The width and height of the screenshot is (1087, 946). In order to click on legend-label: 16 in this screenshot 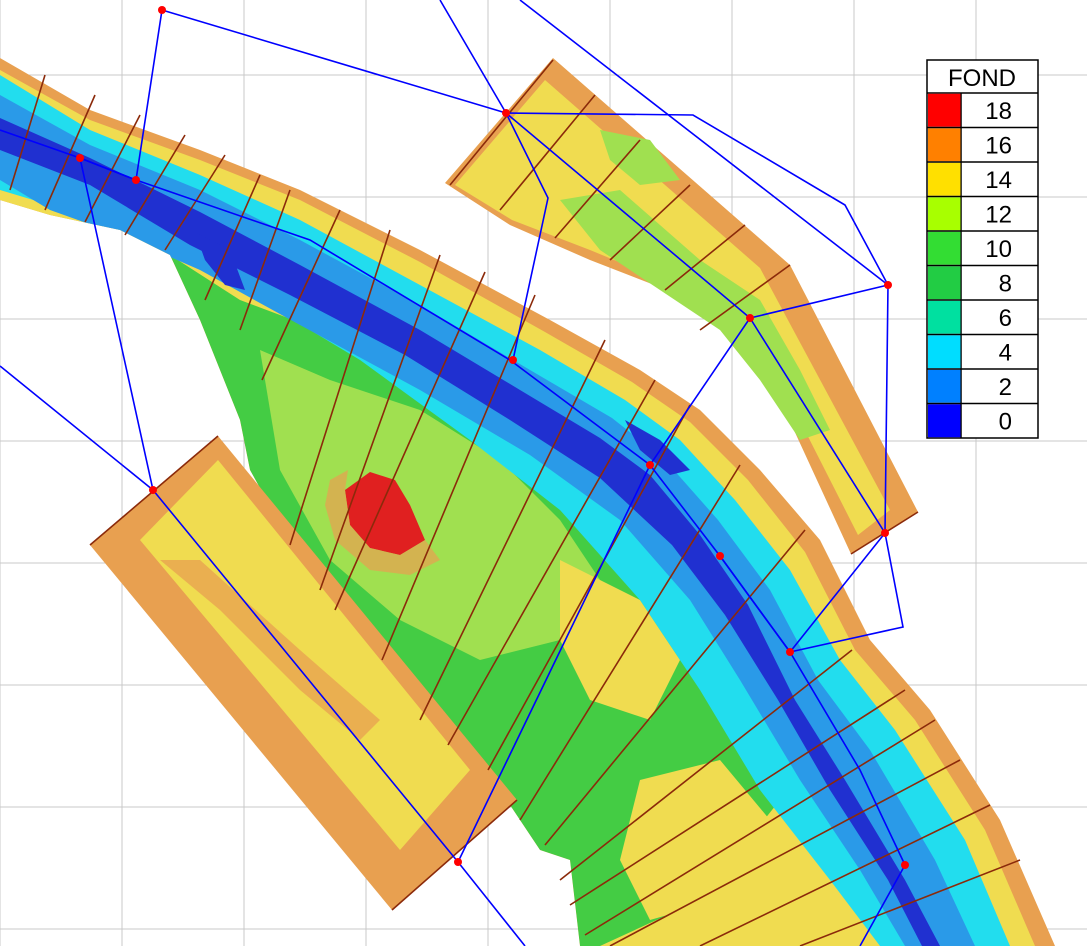, I will do `click(998, 146)`.